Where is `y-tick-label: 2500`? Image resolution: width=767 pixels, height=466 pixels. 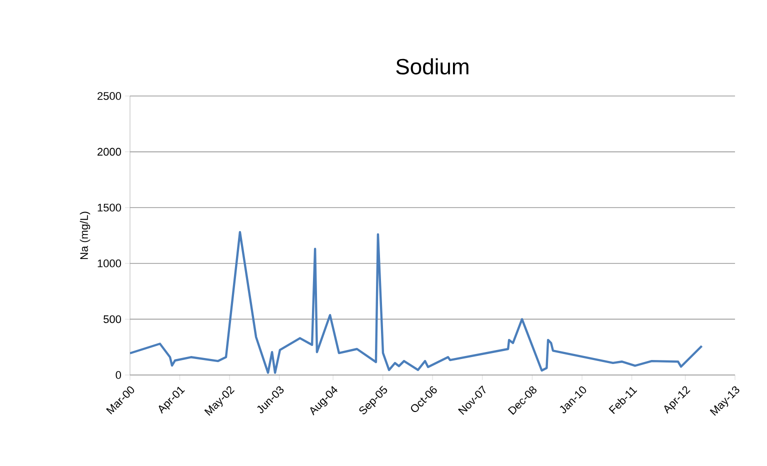 y-tick-label: 2500 is located at coordinates (110, 96).